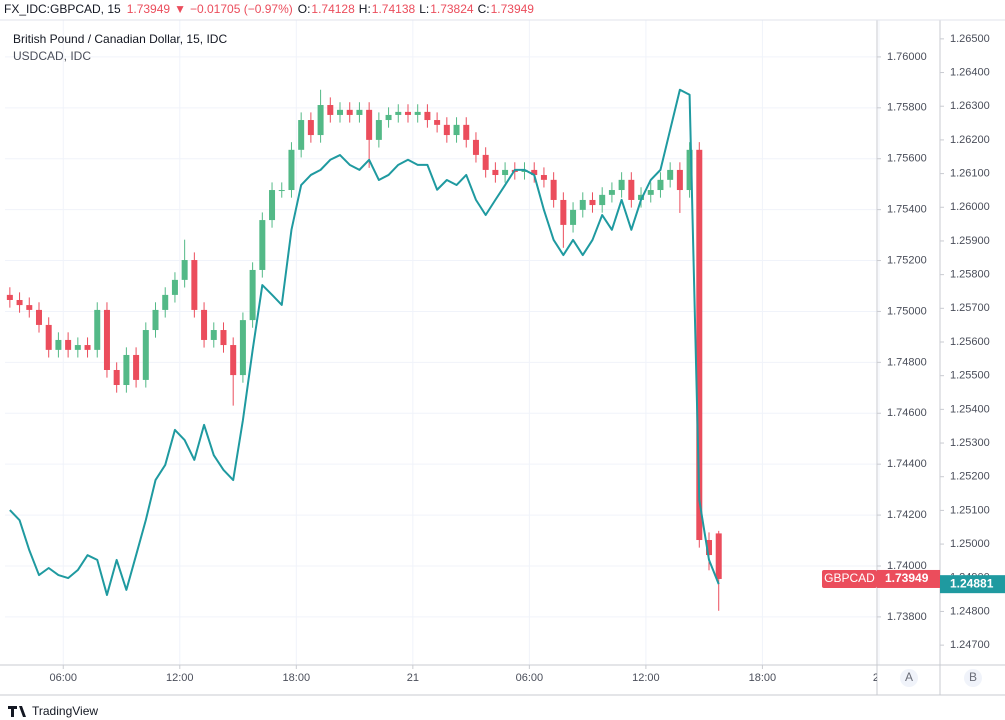 This screenshot has width=1005, height=720. Describe the element at coordinates (513, 9) in the screenshot. I see `header-close: 1.73949` at that location.